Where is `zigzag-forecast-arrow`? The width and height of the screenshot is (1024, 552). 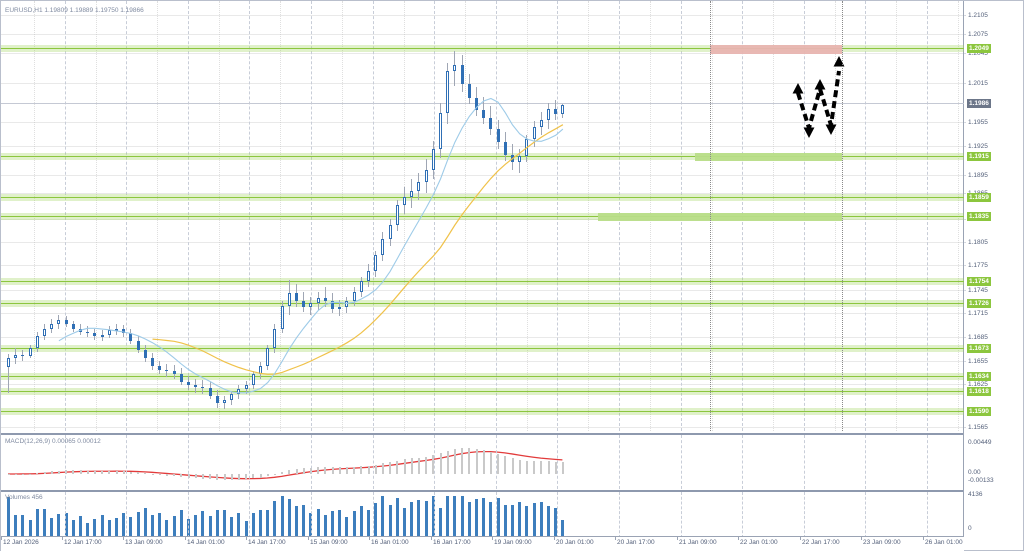 zigzag-forecast-arrow is located at coordinates (818, 97).